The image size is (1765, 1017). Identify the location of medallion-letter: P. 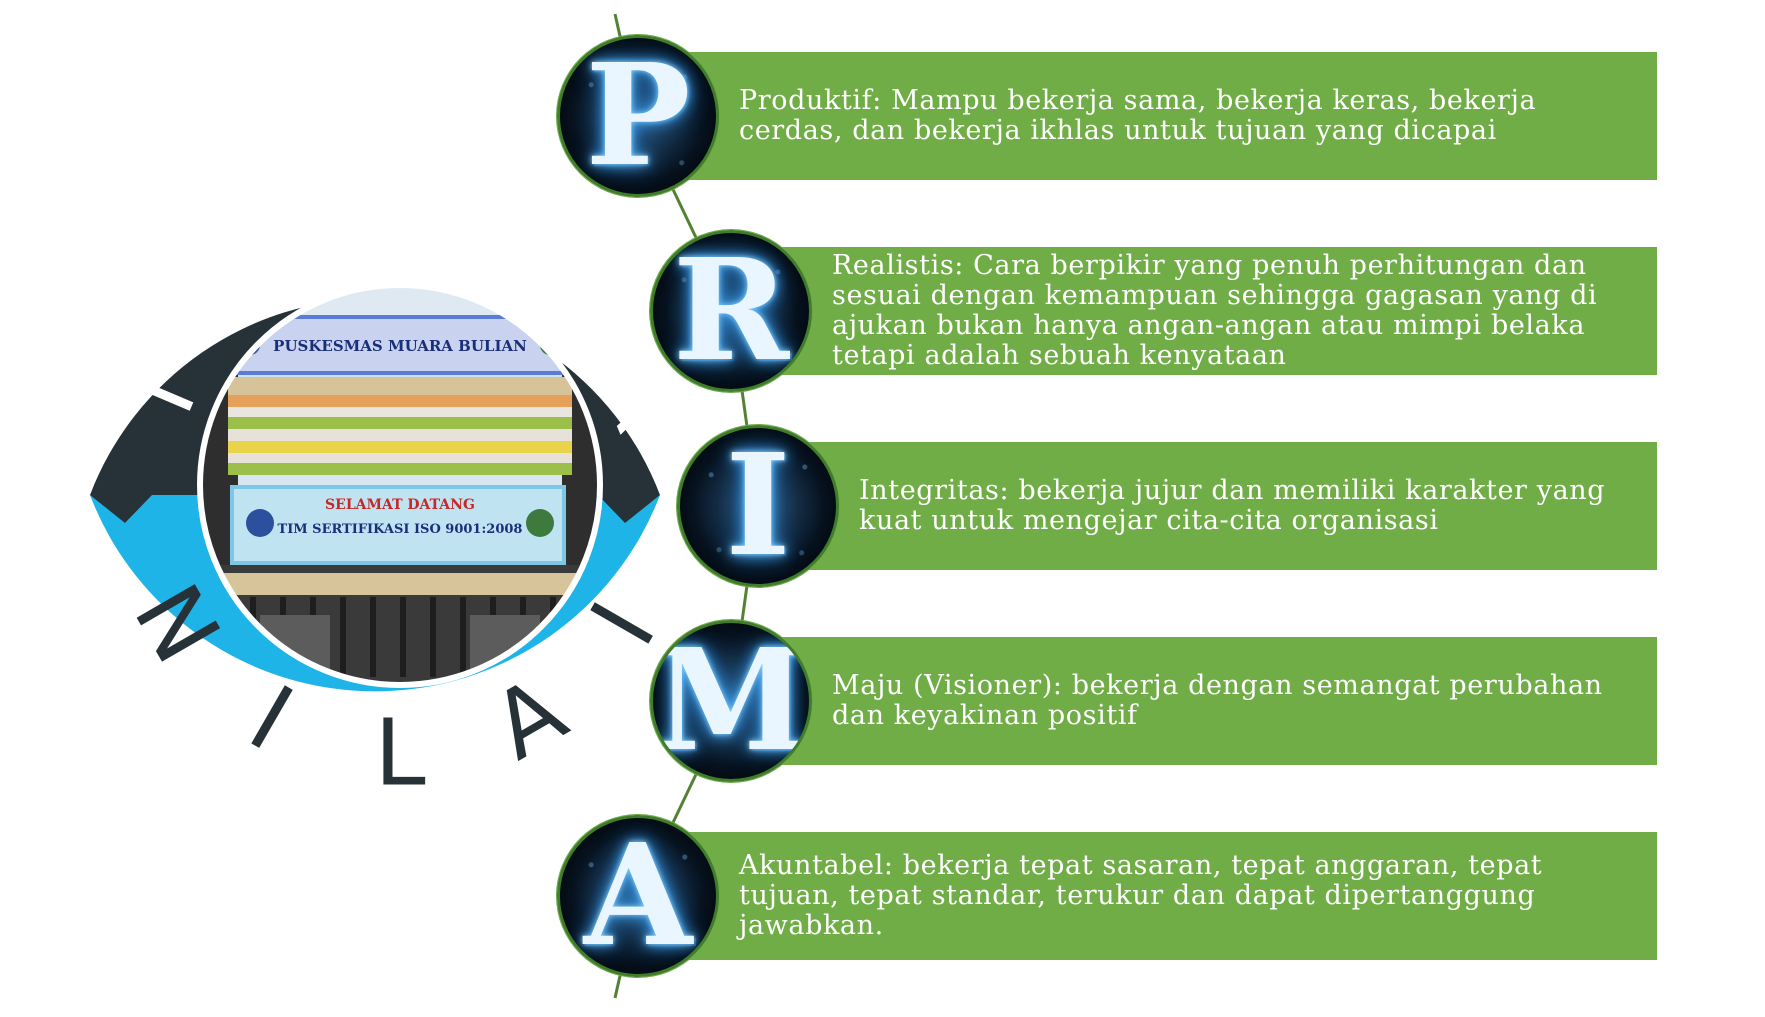
(638, 116).